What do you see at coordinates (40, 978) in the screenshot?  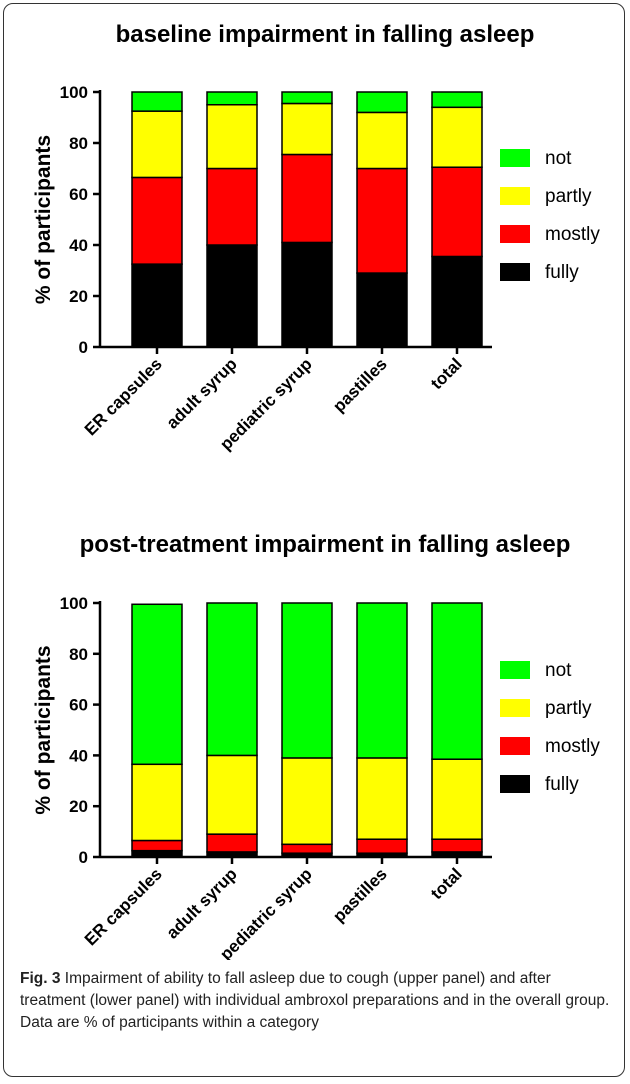 I see `caption-label: Fig. 3` at bounding box center [40, 978].